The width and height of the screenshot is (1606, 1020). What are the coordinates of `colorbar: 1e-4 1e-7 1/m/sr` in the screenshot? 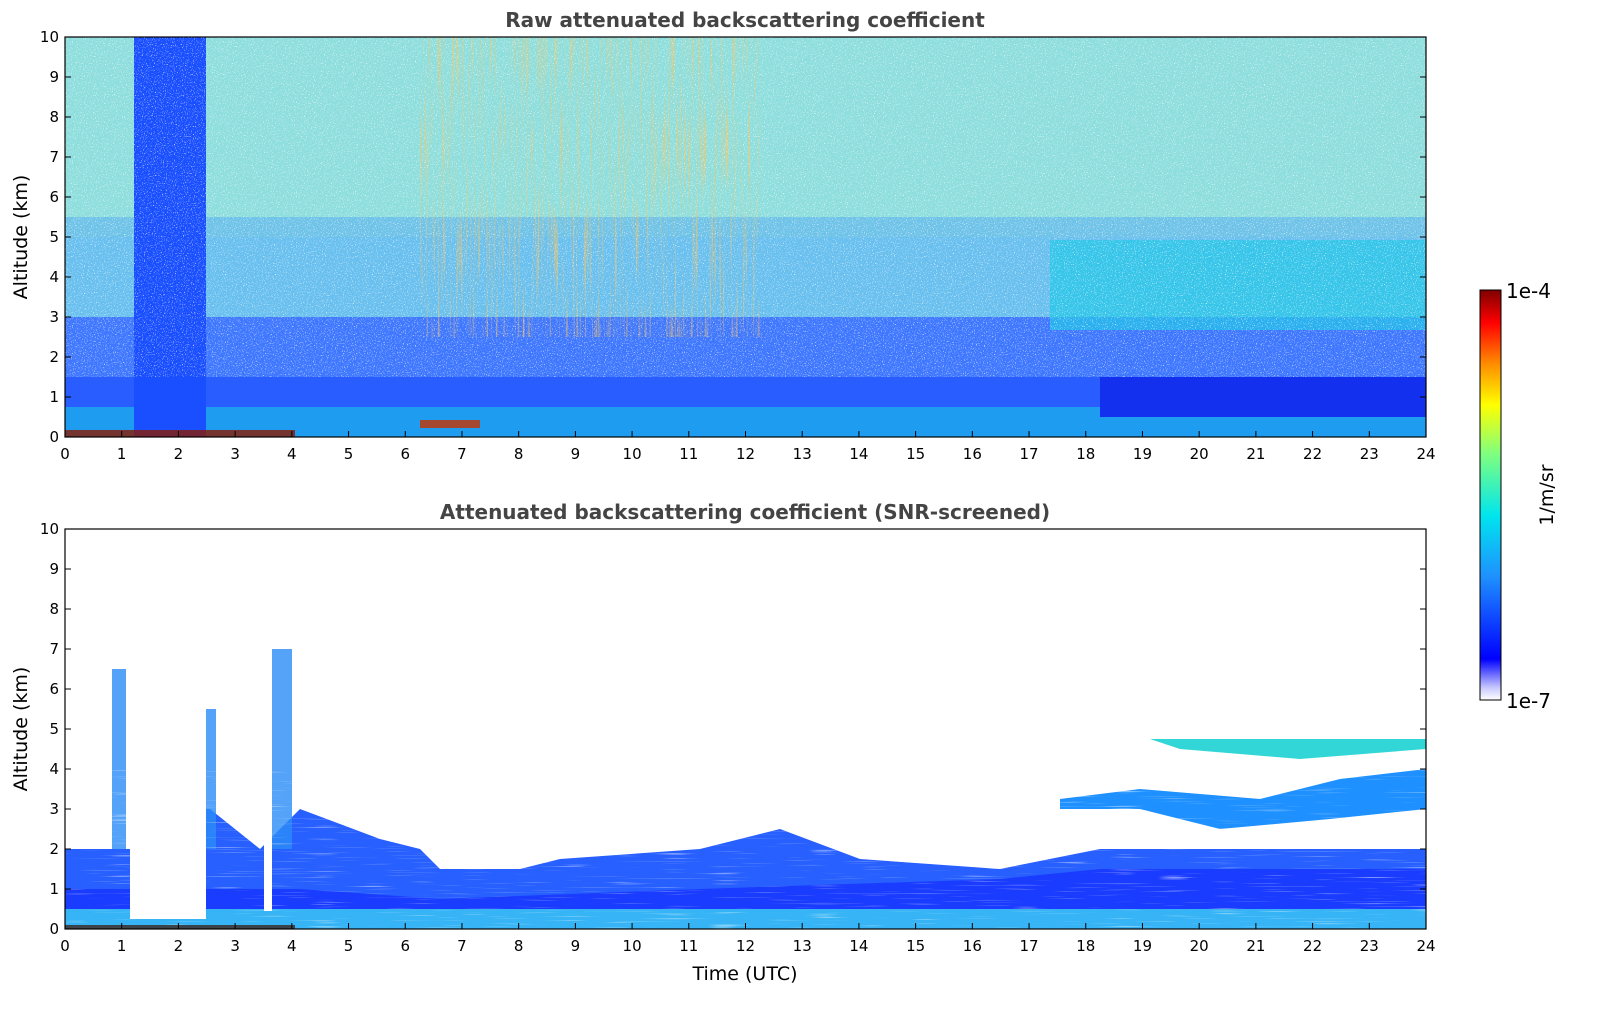 It's located at (1518, 496).